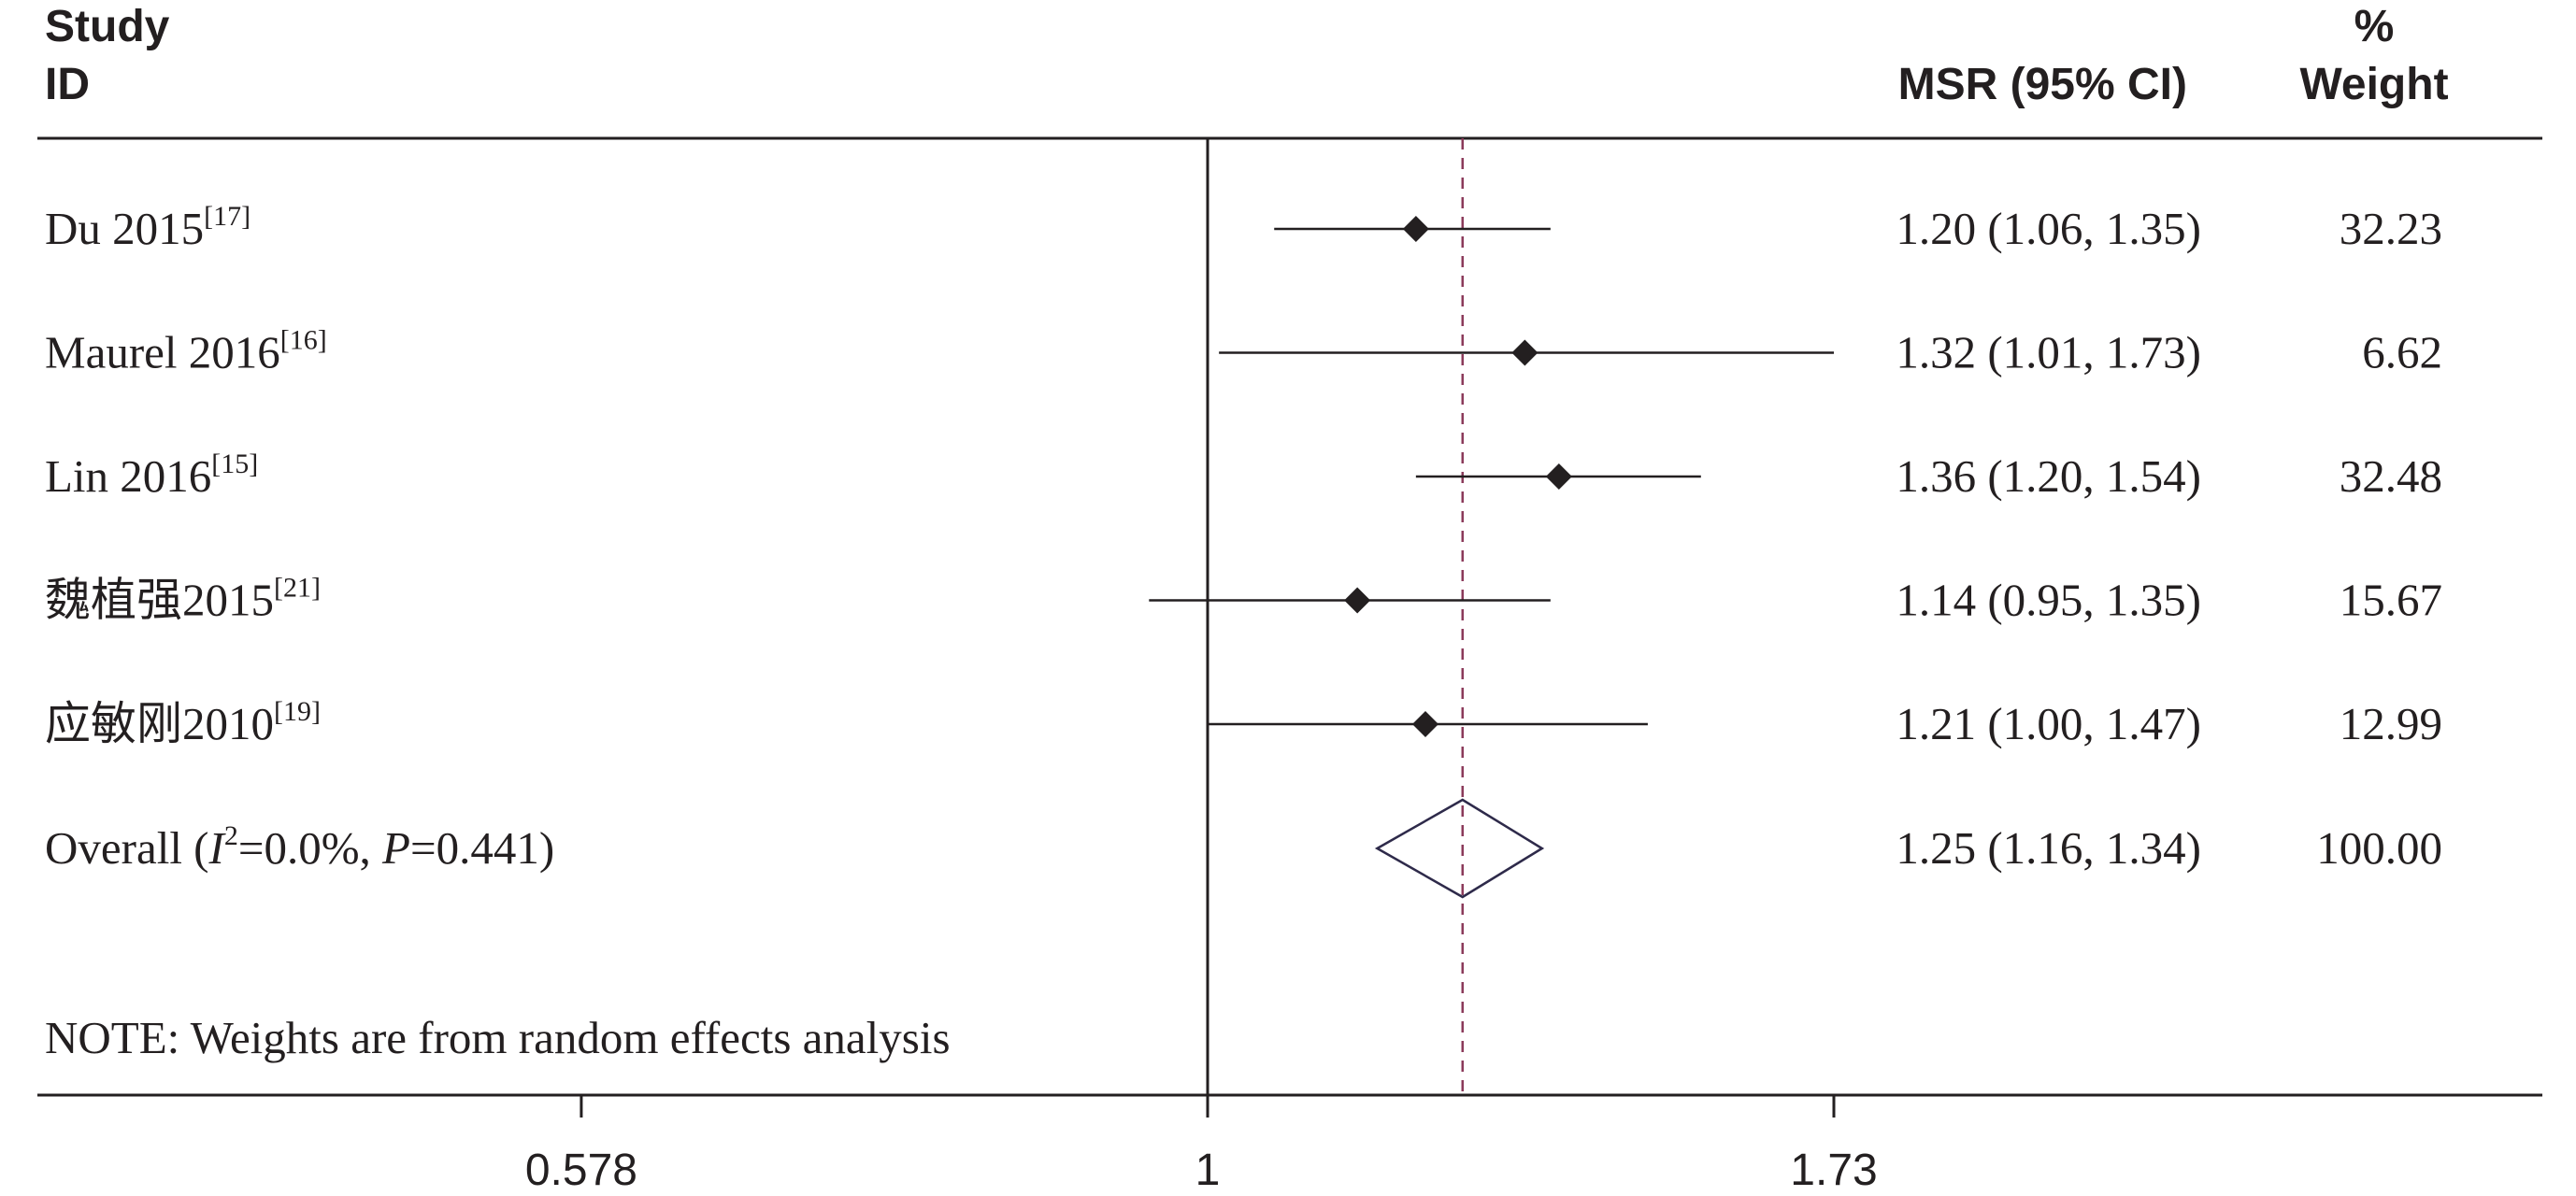  Describe the element at coordinates (227, 216) in the screenshot. I see `study-reference: [17]` at that location.